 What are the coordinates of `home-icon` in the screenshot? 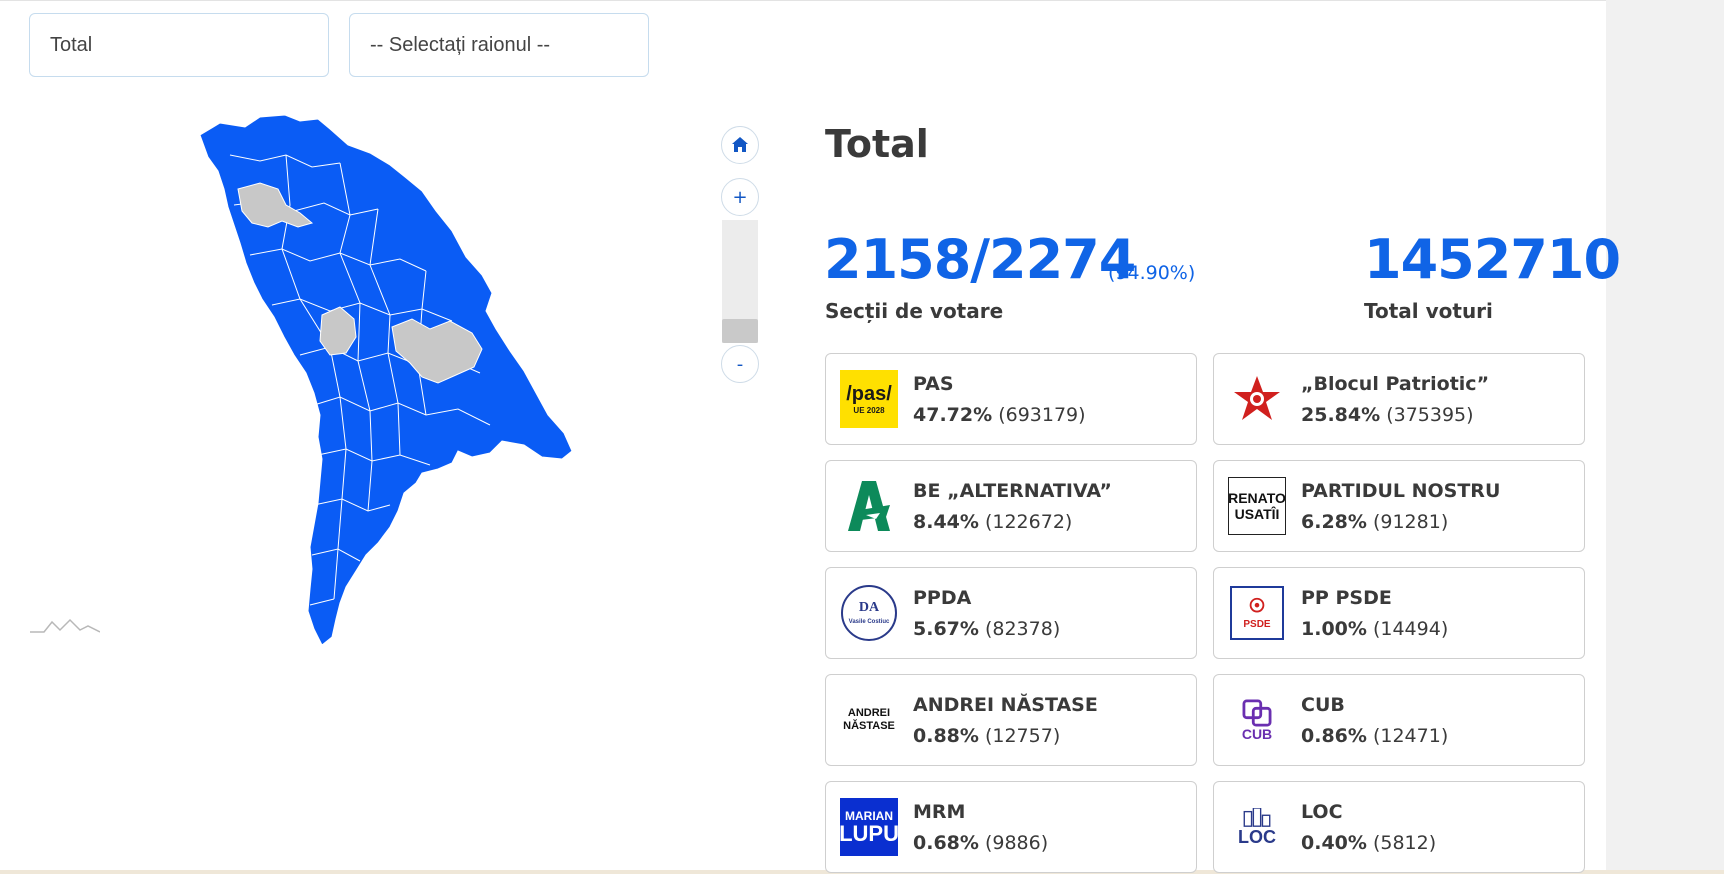 It's located at (740, 144).